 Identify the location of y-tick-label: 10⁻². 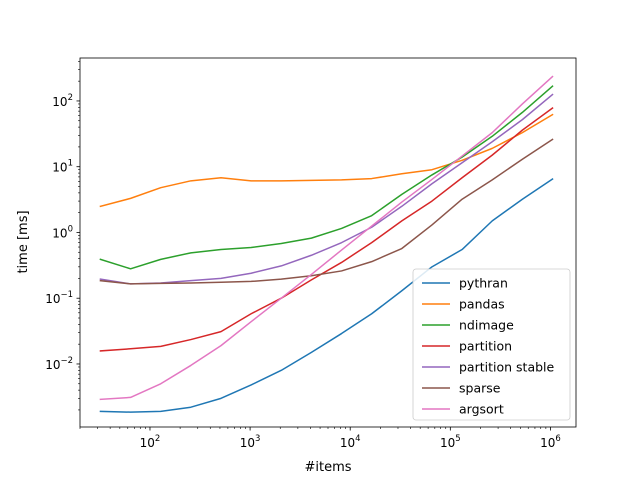
(59, 364).